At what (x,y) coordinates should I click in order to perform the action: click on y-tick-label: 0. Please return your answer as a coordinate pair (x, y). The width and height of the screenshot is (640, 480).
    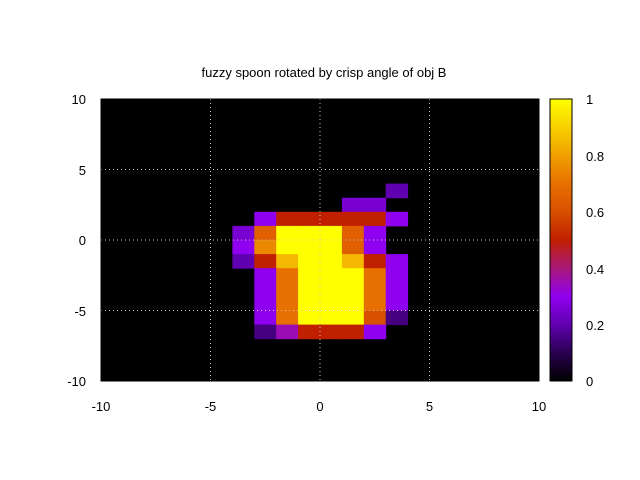
    Looking at the image, I should click on (82, 240).